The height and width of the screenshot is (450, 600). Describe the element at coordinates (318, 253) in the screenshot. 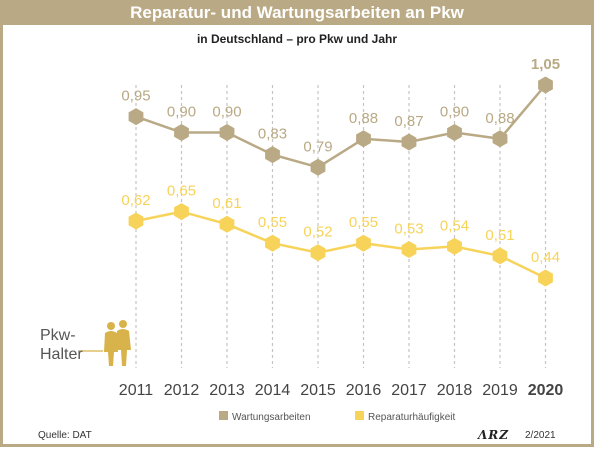

I see `reparatur-point-2015` at that location.